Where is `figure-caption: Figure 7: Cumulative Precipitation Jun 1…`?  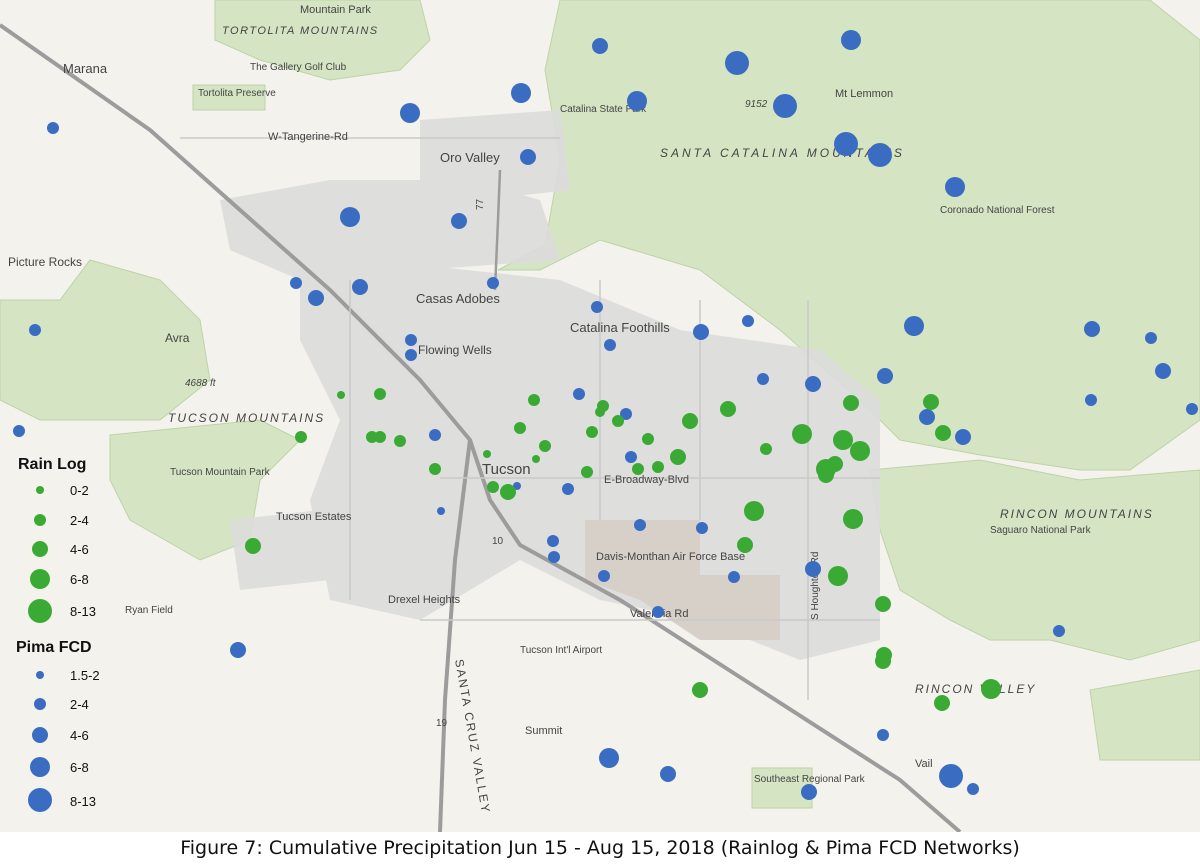
figure-caption: Figure 7: Cumulative Precipitation Jun 1… is located at coordinates (600, 848).